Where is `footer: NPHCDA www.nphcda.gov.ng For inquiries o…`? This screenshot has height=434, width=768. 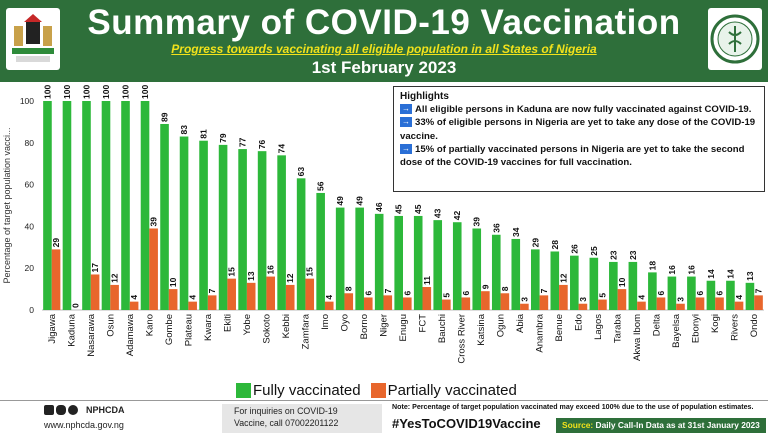
footer: NPHCDA www.nphcda.gov.ng For inquiries o… is located at coordinates (384, 417).